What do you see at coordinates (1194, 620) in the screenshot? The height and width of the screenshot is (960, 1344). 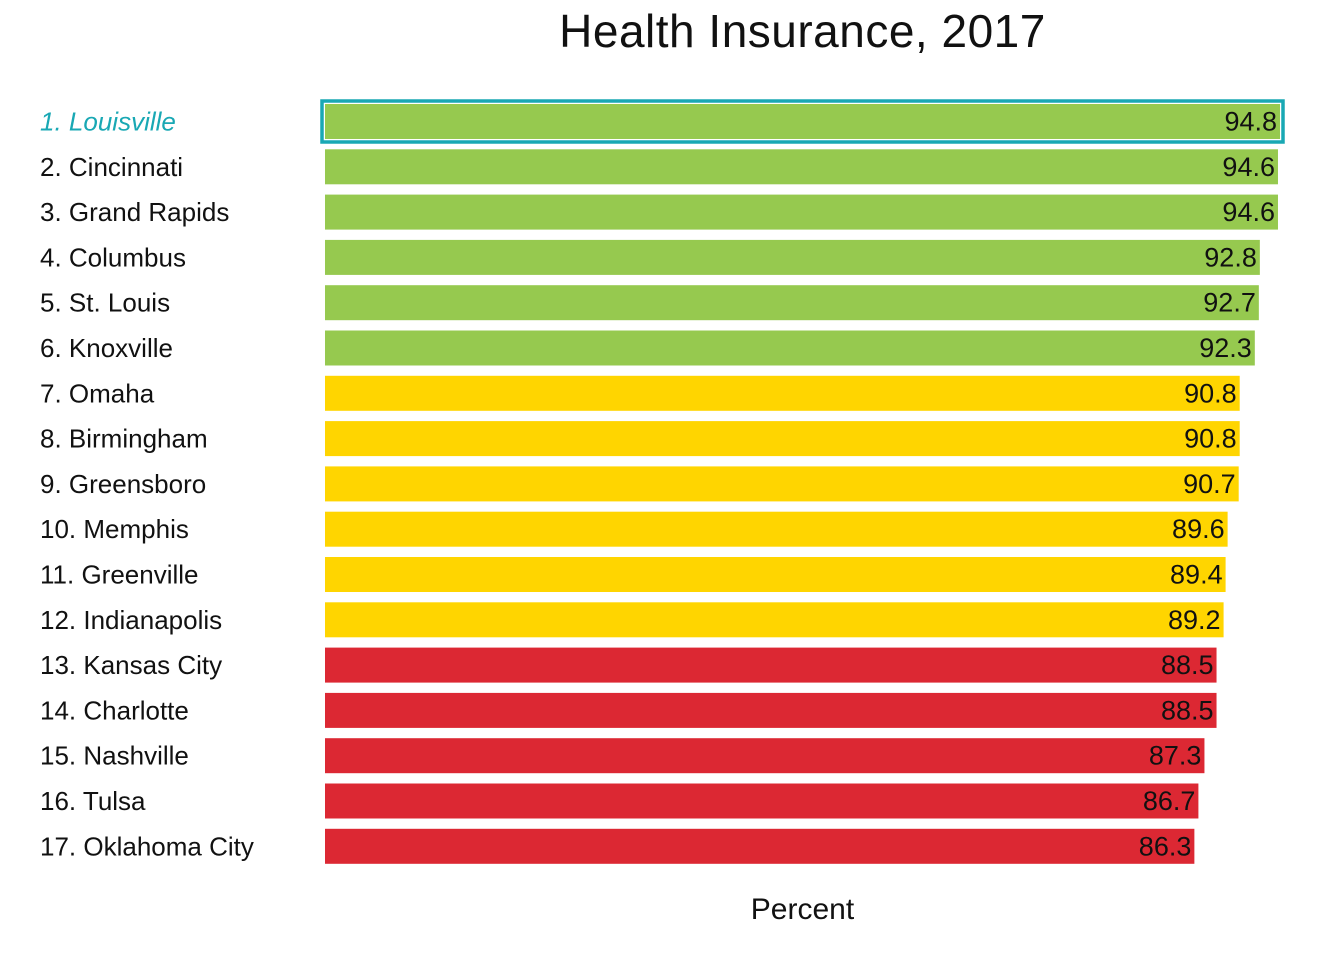 I see `data-label: 89.2` at bounding box center [1194, 620].